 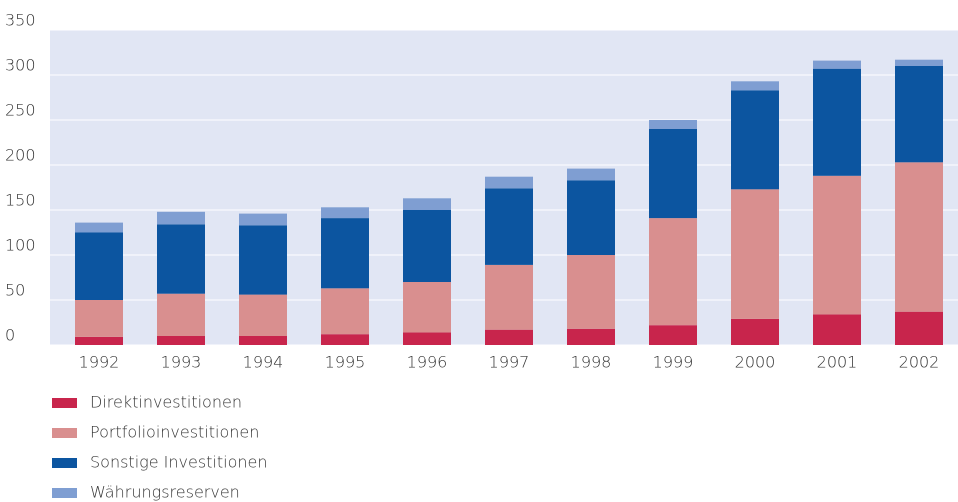 What do you see at coordinates (20, 245) in the screenshot?
I see `y-tick-label: 100` at bounding box center [20, 245].